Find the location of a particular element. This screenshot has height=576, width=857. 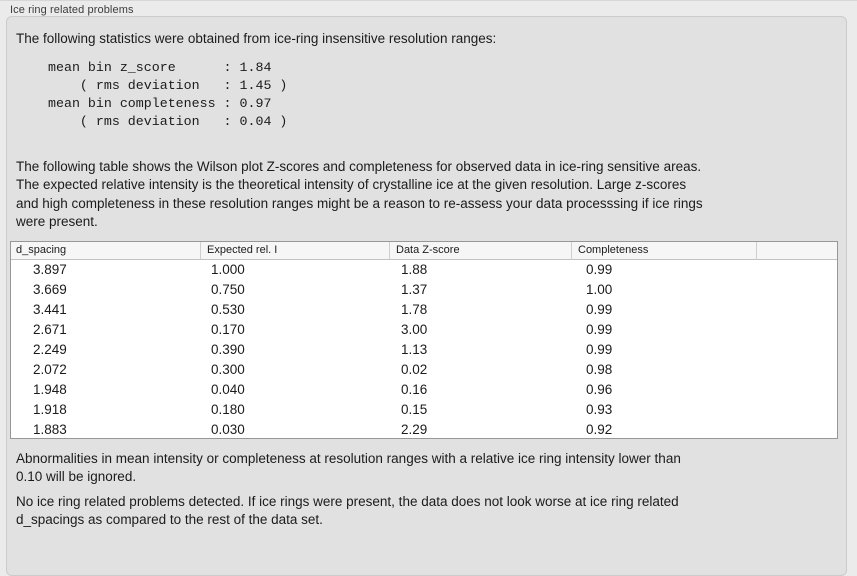

table-cell: 0.030 is located at coordinates (228, 429).